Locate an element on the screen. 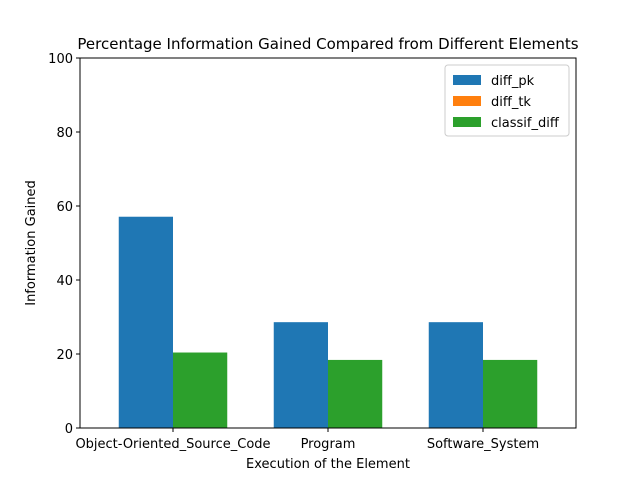 Image resolution: width=640 pixels, height=480 pixels. x-tick-label: Object-Oriented_Source_Code is located at coordinates (172, 444).